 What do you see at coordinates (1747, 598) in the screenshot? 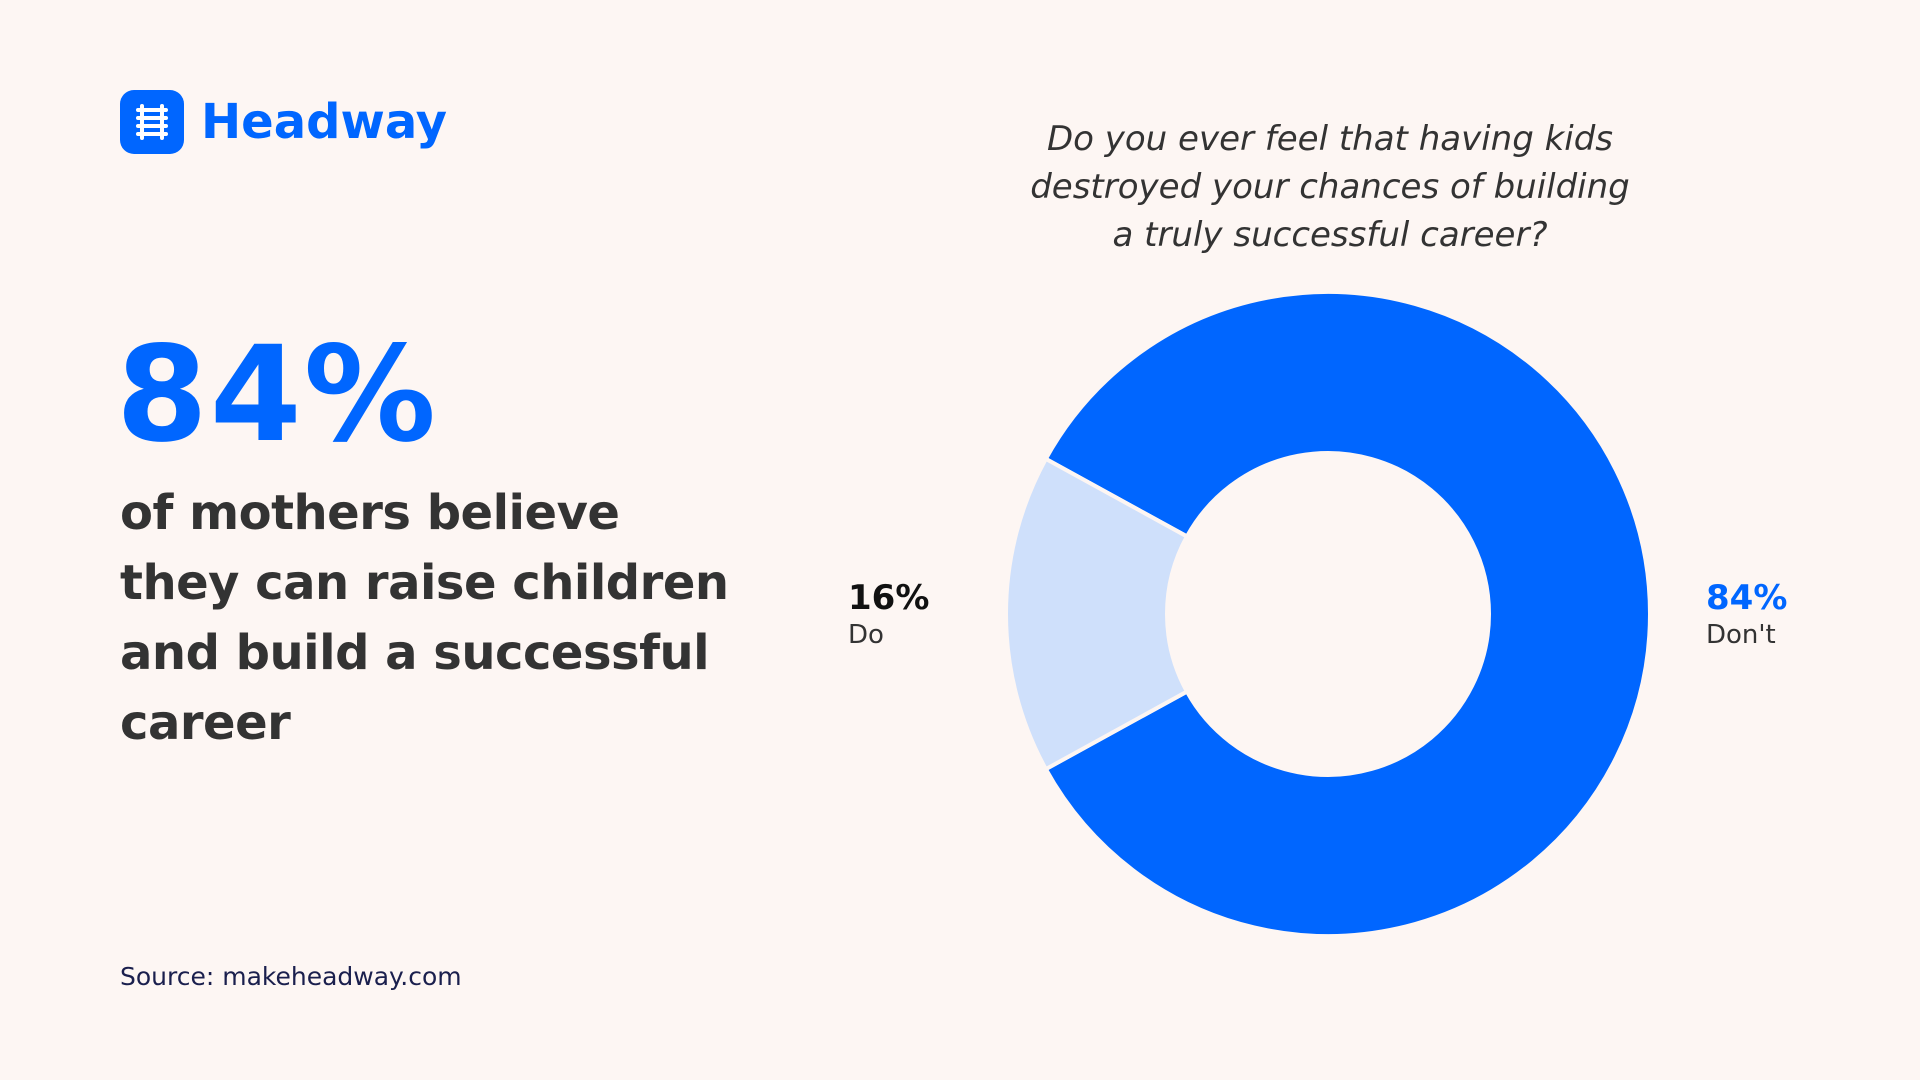
I see `data-label-dont-percent: 84%` at bounding box center [1747, 598].